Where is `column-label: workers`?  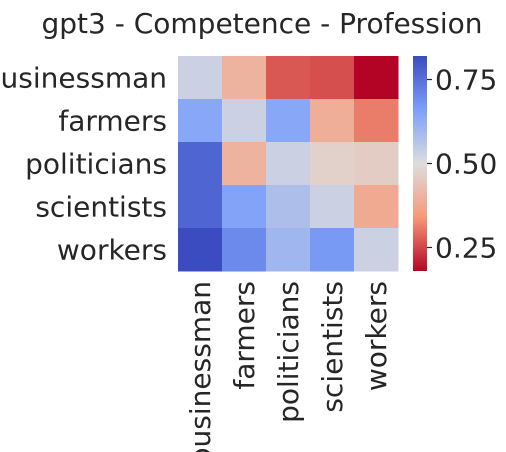 column-label: workers is located at coordinates (376, 336).